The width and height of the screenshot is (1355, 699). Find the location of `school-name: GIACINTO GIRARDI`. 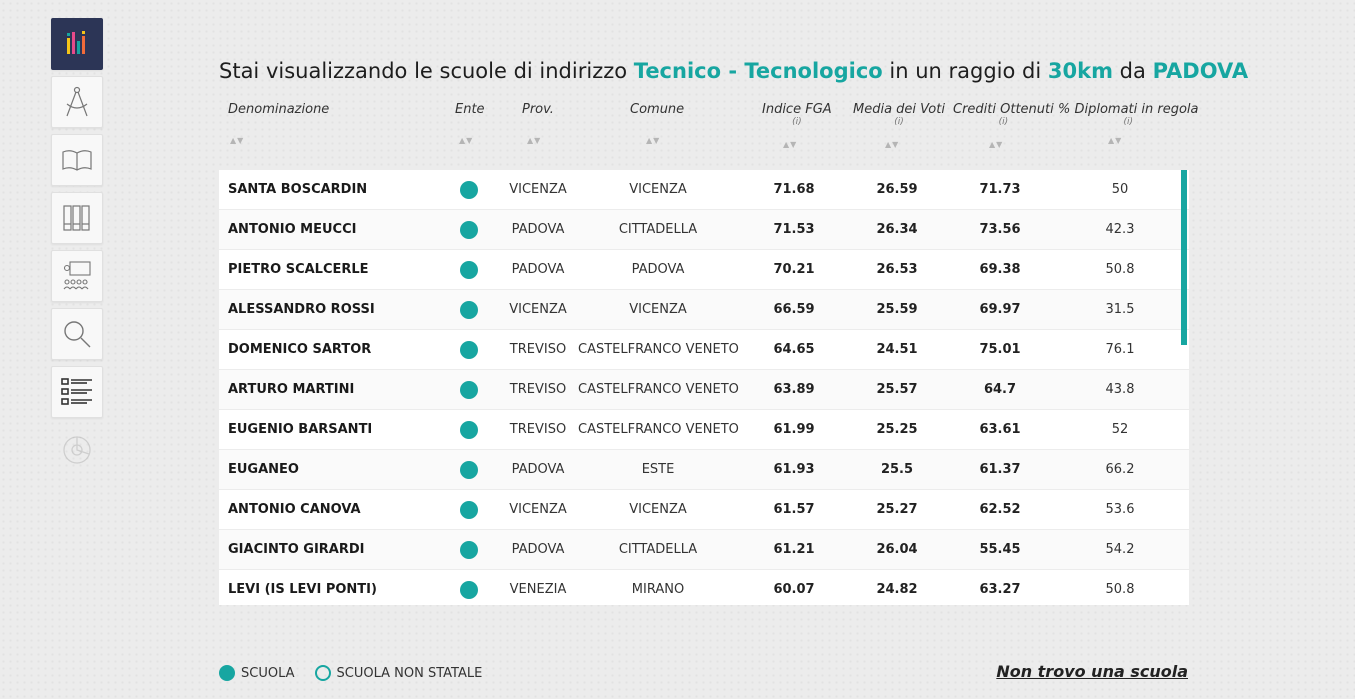

school-name: GIACINTO GIRARDI is located at coordinates (296, 549).